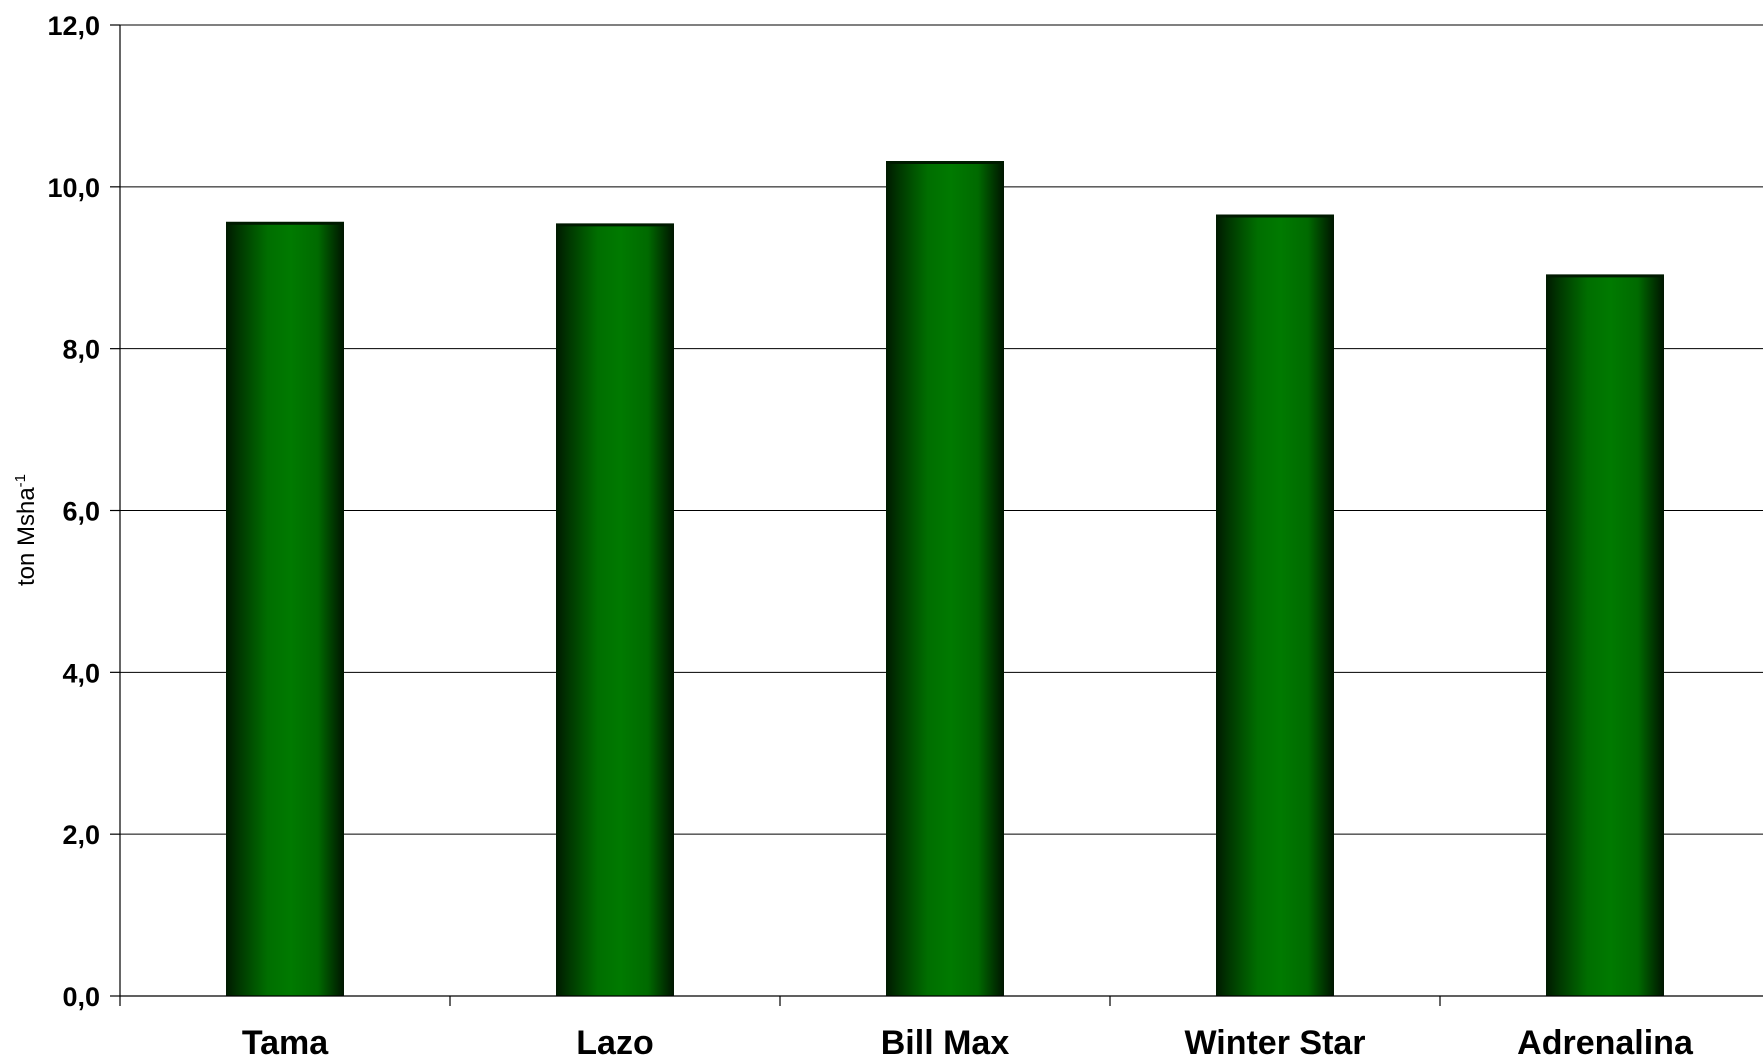 The height and width of the screenshot is (1061, 1763). I want to click on y-tick-label: 10,0, so click(73, 188).